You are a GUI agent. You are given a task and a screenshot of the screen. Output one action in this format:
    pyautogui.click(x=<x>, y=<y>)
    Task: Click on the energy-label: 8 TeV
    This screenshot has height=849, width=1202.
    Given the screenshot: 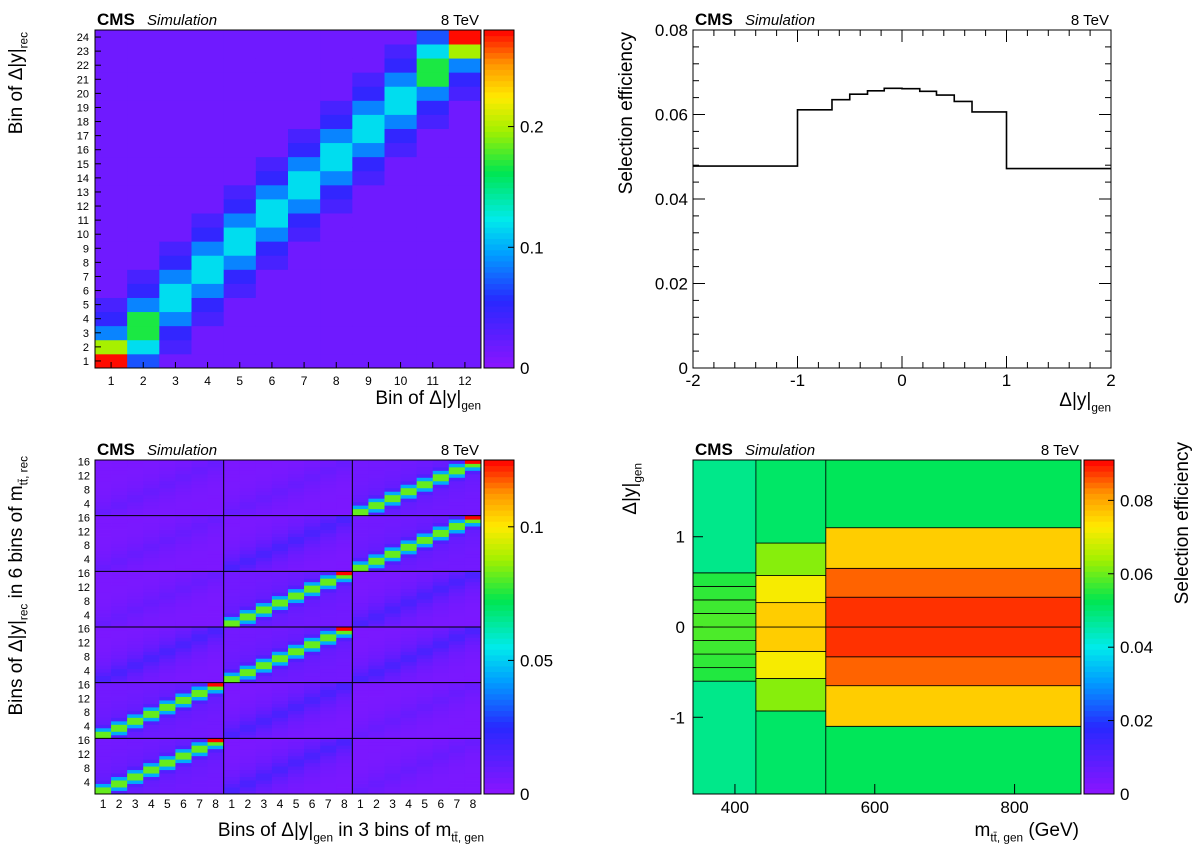 What is the action you would take?
    pyautogui.click(x=460, y=450)
    